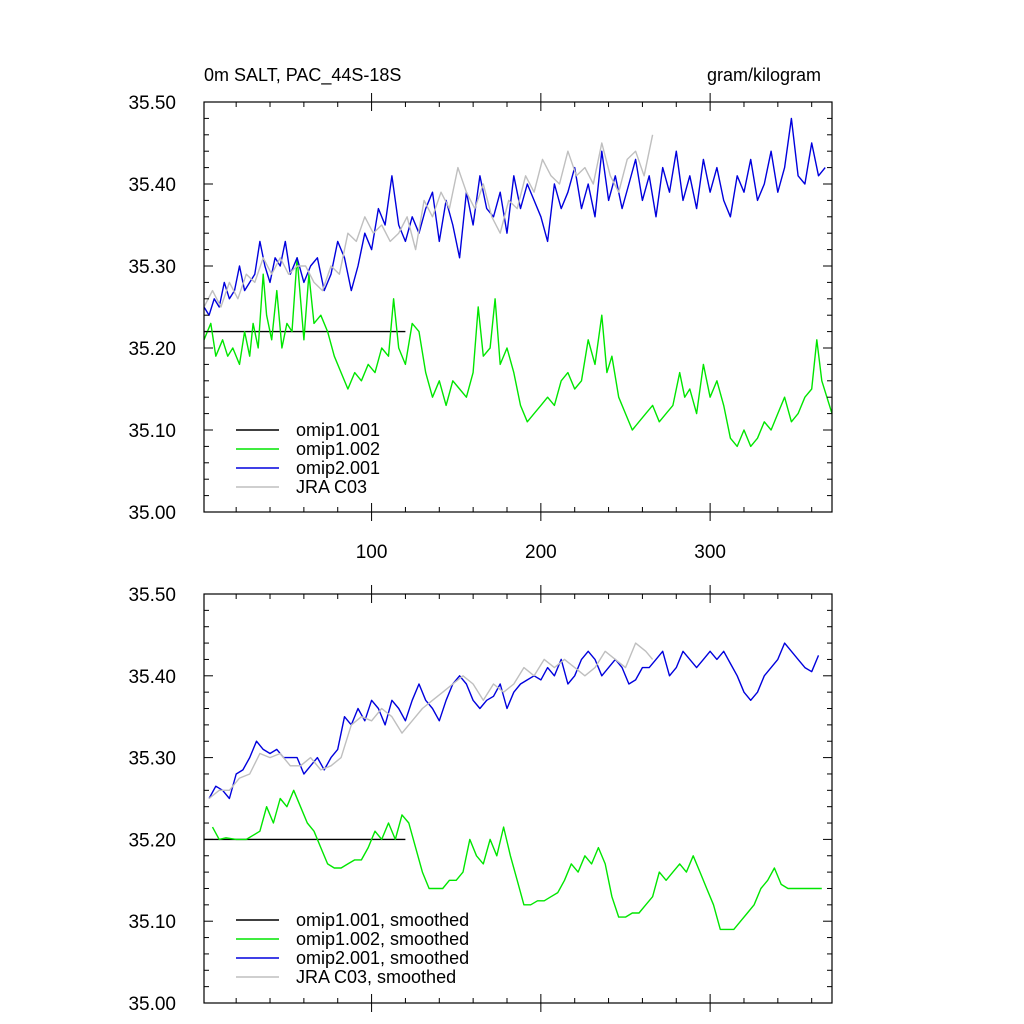 The height and width of the screenshot is (1024, 1024). Describe the element at coordinates (541, 552) in the screenshot. I see `x-tick-label: 200` at that location.